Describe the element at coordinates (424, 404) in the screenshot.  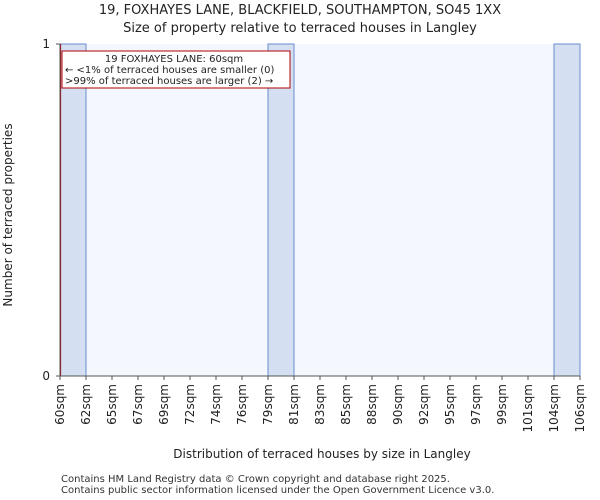
I see `x-tick-label: 92sqm` at that location.